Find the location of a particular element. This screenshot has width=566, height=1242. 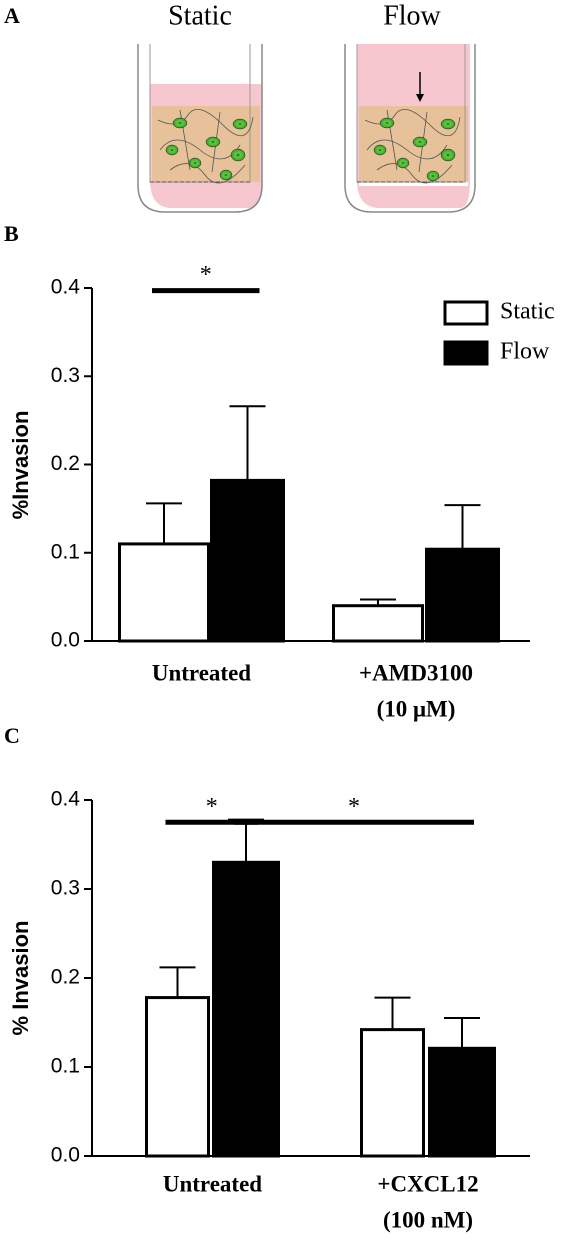

flow-well is located at coordinates (410, 128).